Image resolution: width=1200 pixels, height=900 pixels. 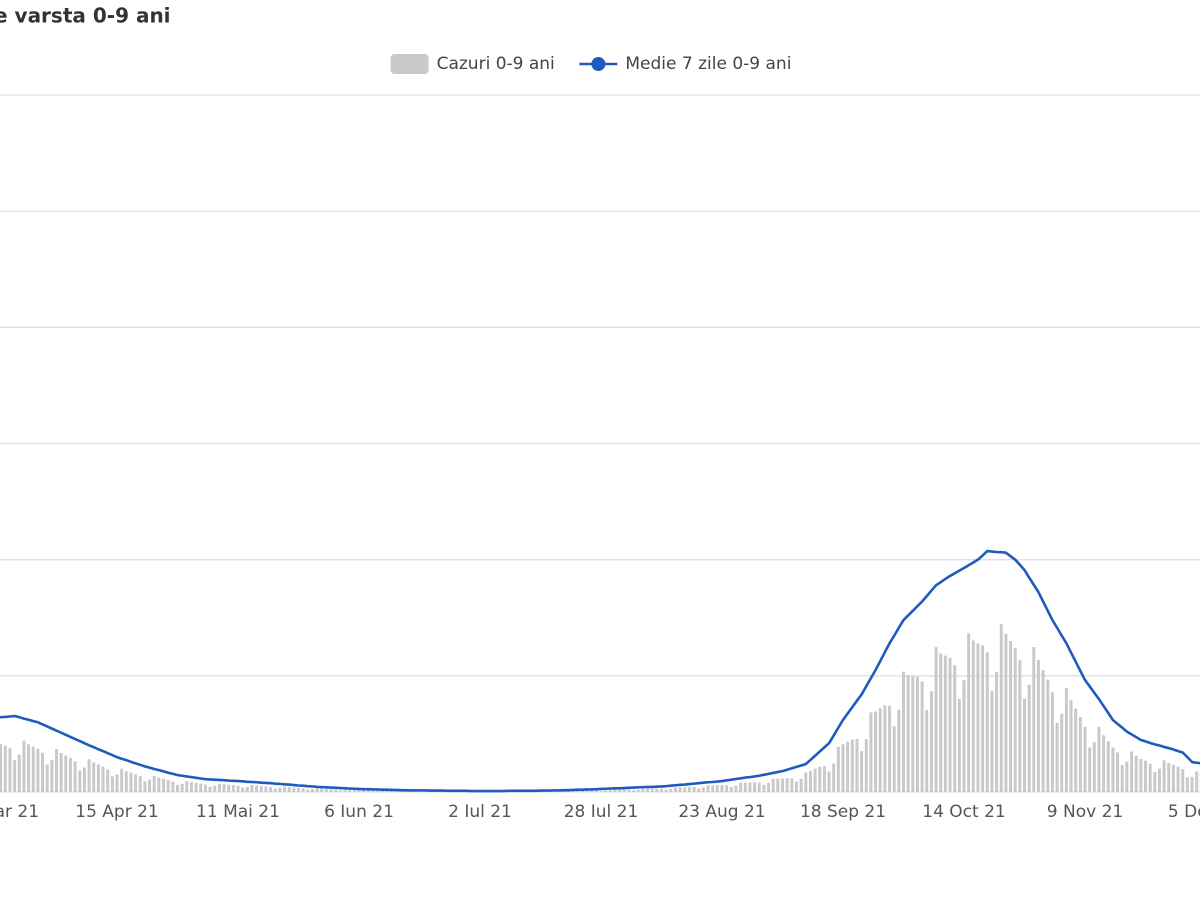 What do you see at coordinates (708, 64) in the screenshot?
I see `legend-label: Medie 7 zile 0-9 ani` at bounding box center [708, 64].